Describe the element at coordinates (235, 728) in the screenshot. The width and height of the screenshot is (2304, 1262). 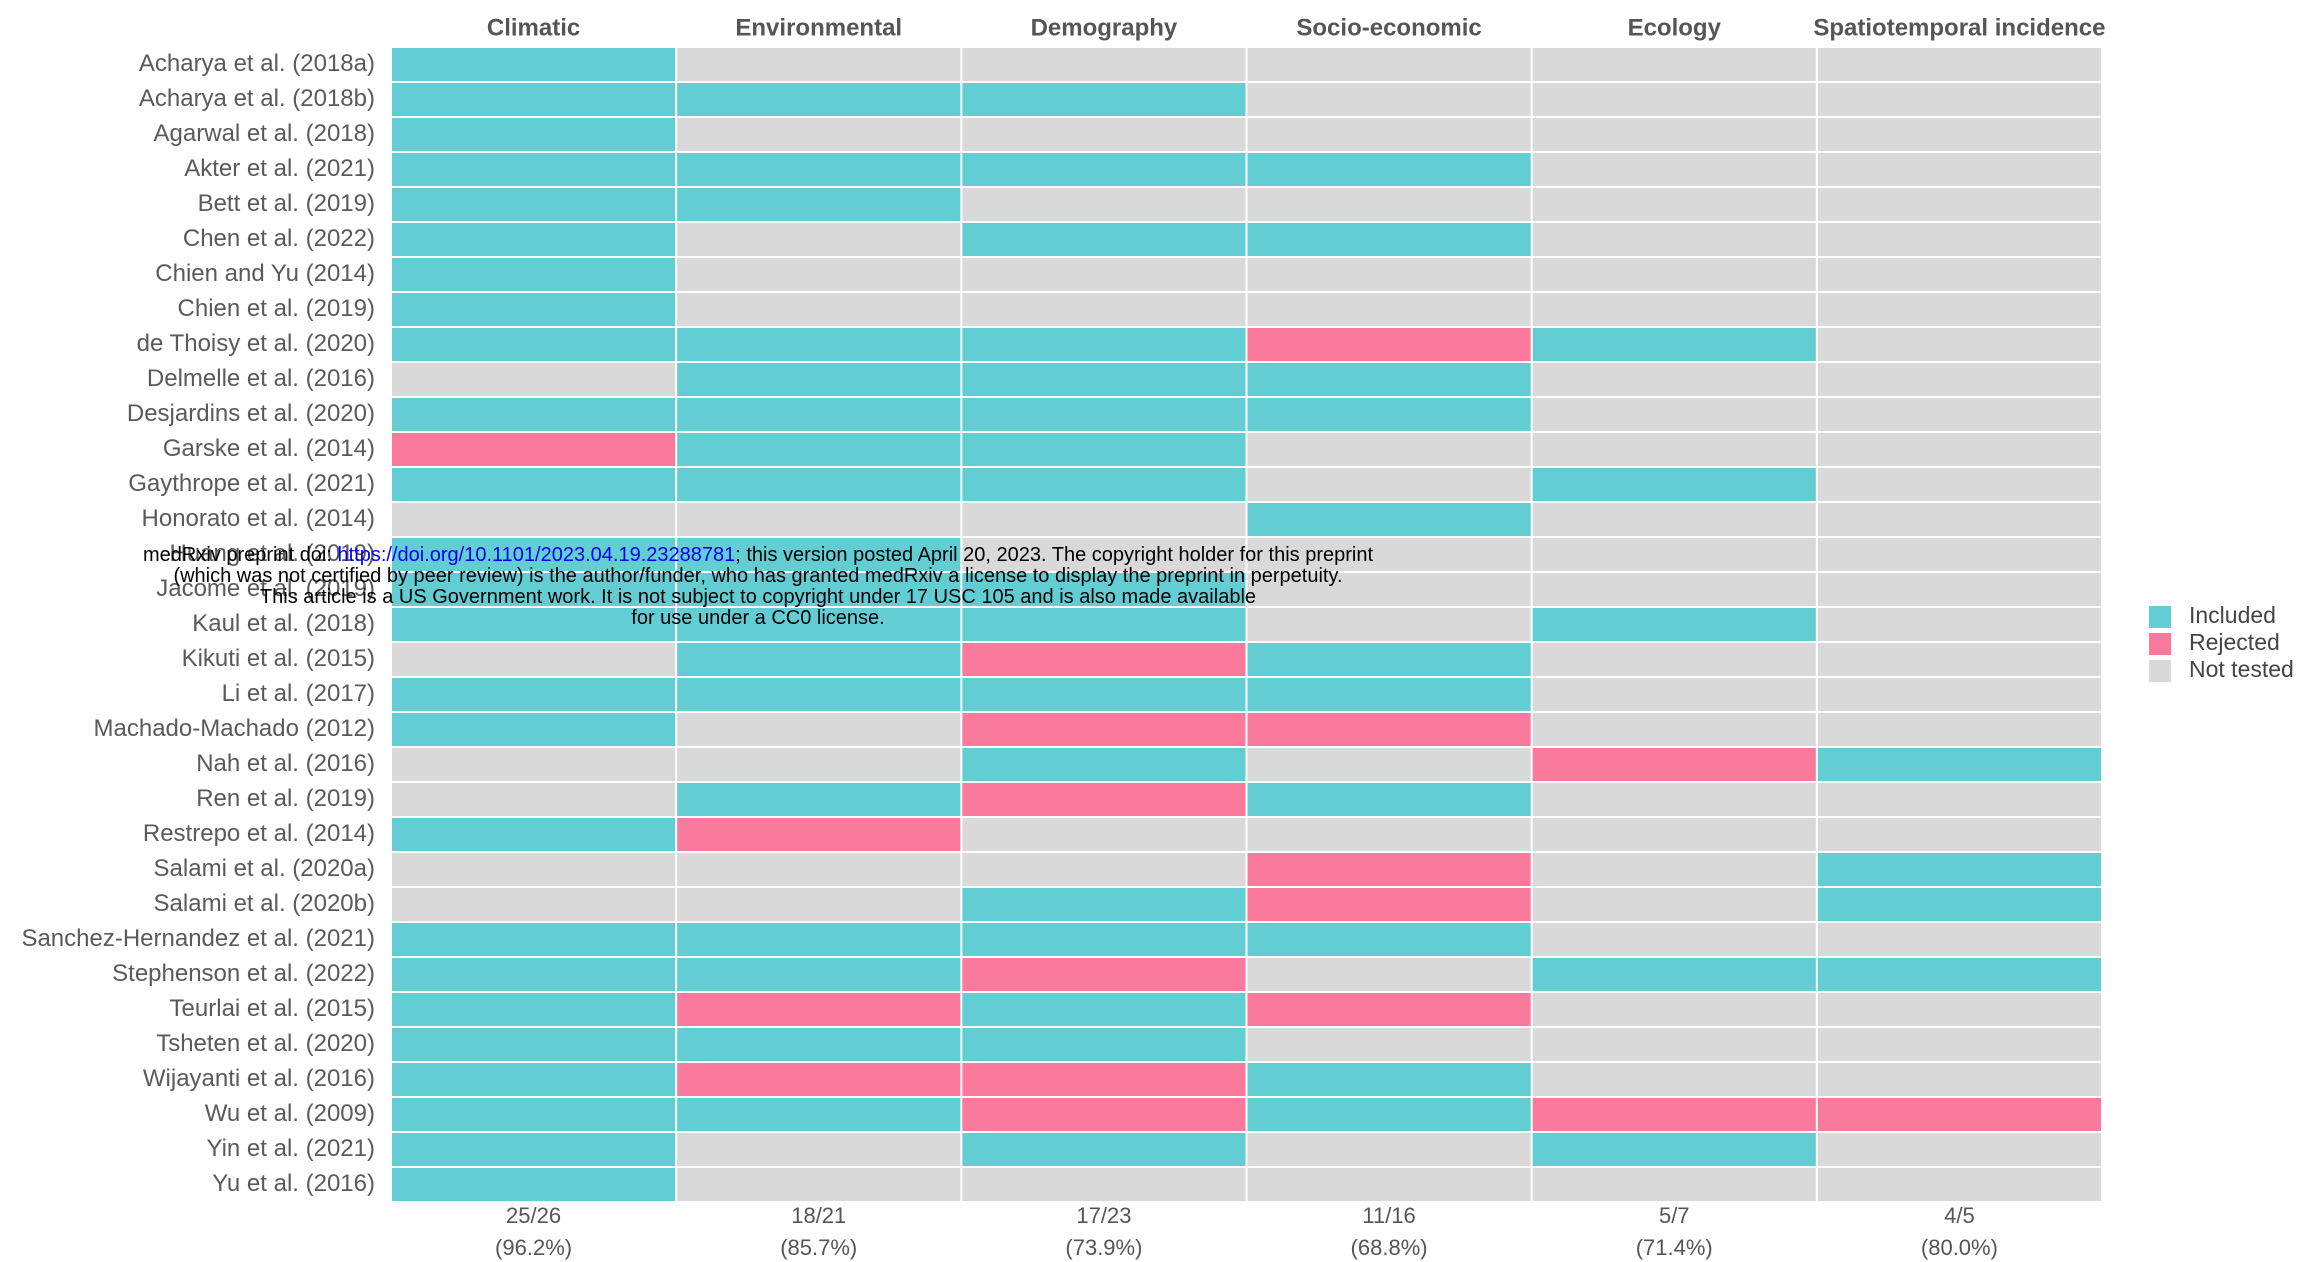
I see `row-label: Machado-Machado (2012)` at that location.